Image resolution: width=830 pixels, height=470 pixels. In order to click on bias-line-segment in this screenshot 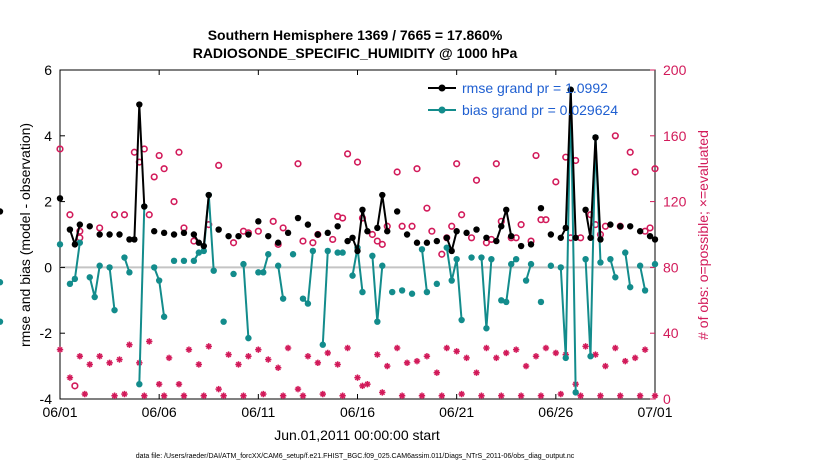, I will do `click(424, 271)`.